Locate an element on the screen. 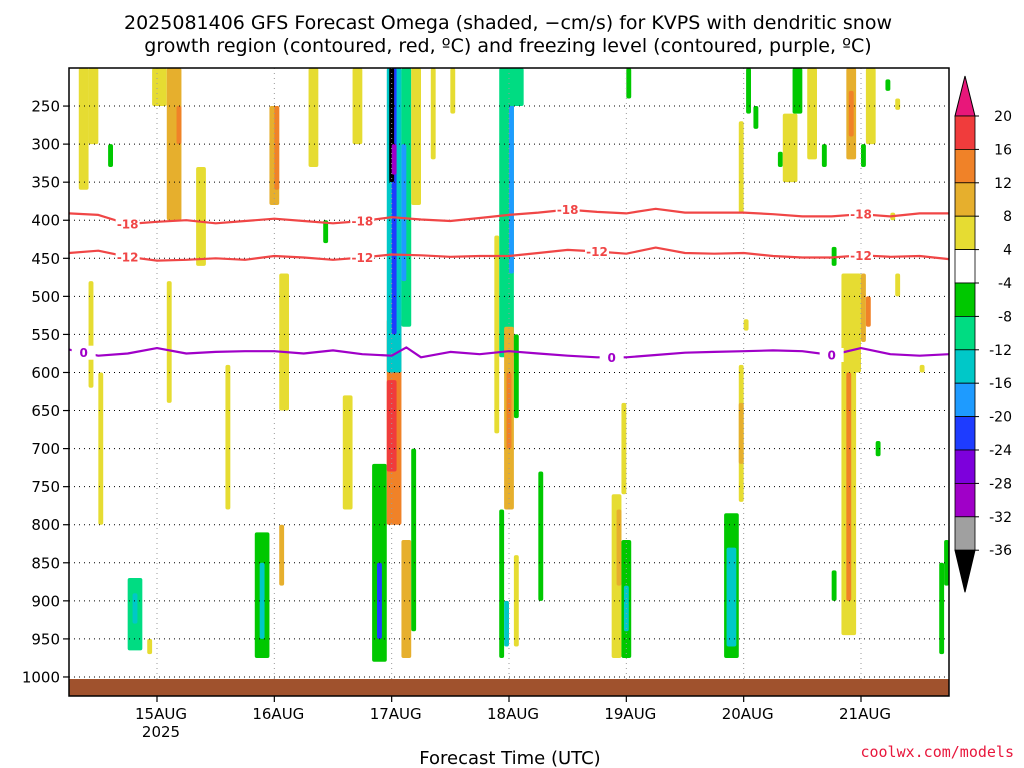  y-tick-label: 700 is located at coordinates (45, 449).